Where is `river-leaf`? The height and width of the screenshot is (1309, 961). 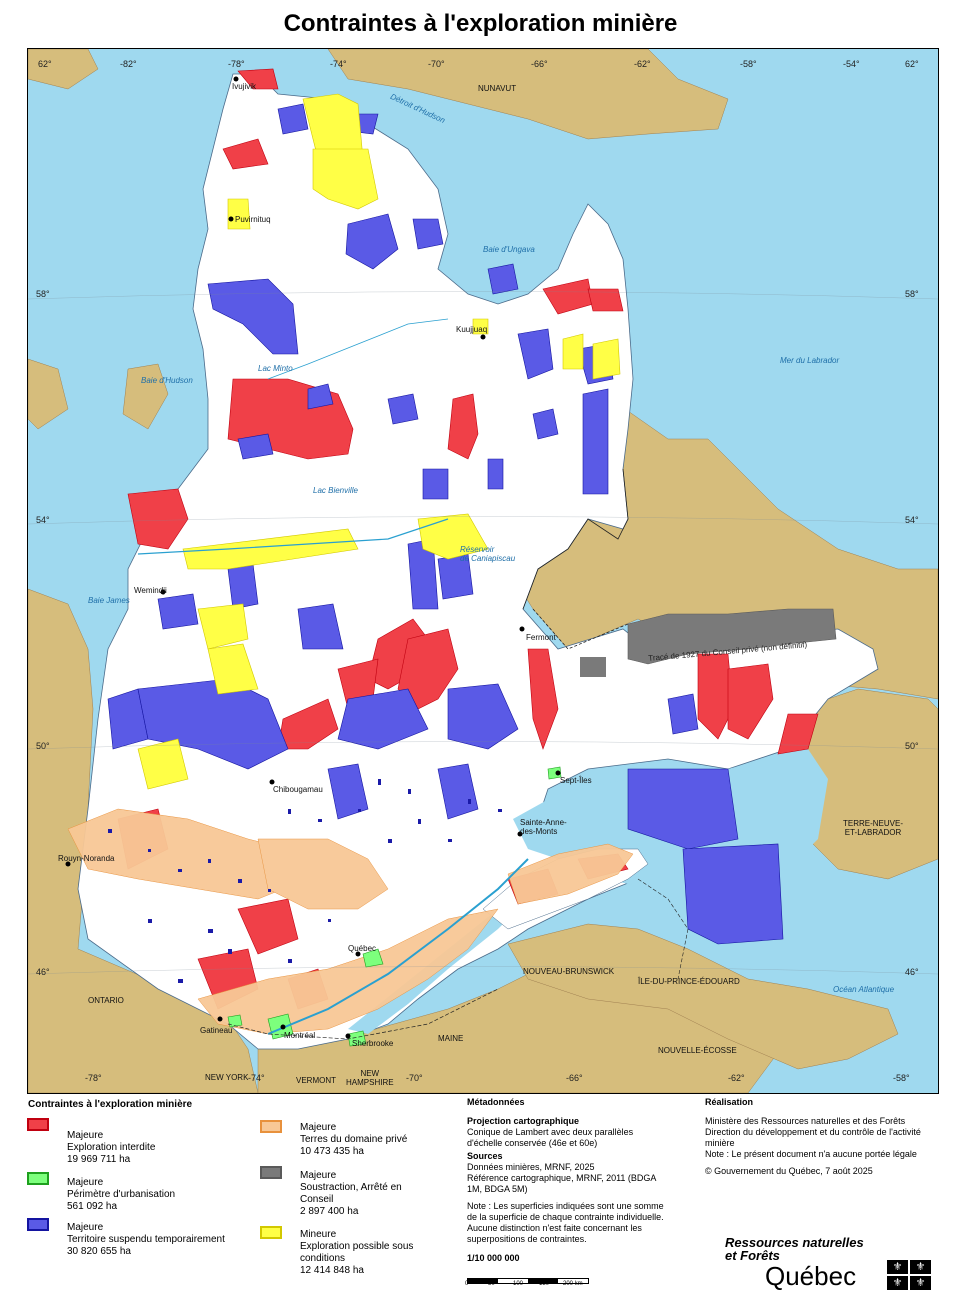 river-leaf is located at coordinates (358, 349).